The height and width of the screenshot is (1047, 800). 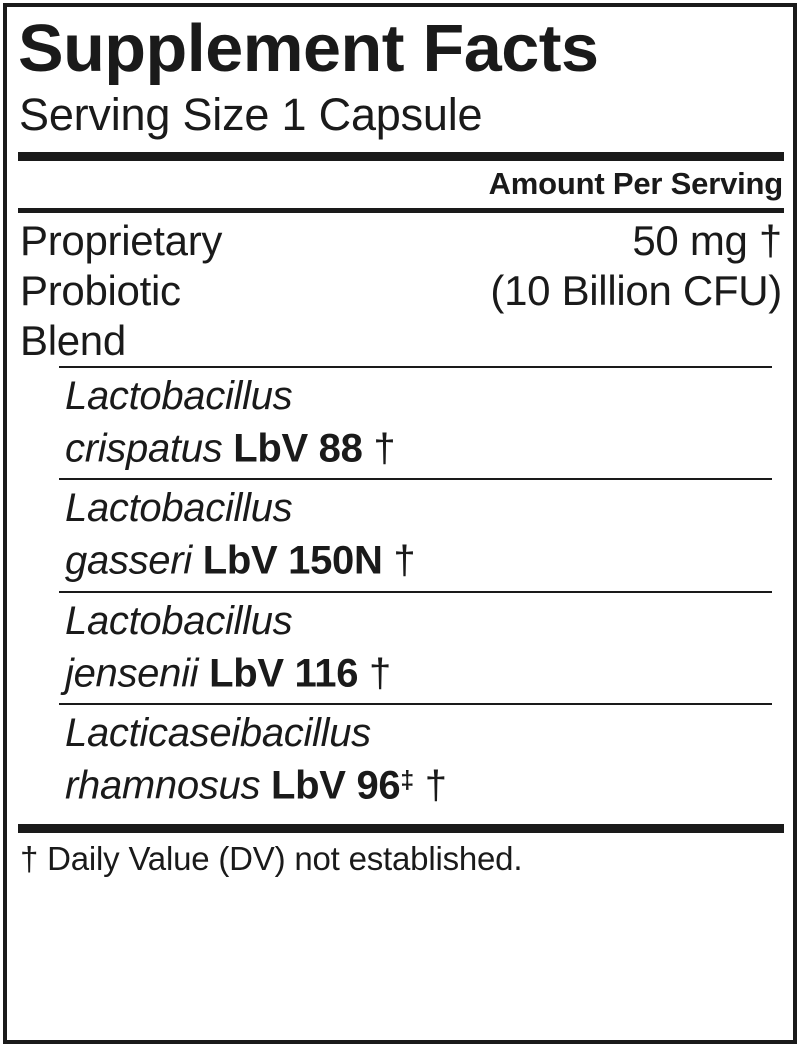 I want to click on species-name-line-2: gasseri, so click(x=128, y=560).